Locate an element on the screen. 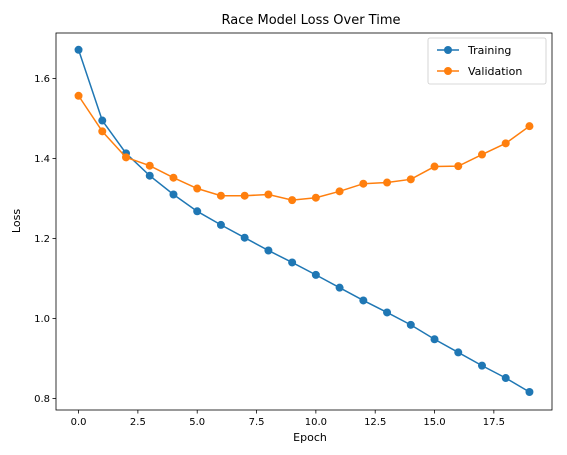 This screenshot has width=567, height=455. x-tick-label: 15.0 is located at coordinates (434, 422).